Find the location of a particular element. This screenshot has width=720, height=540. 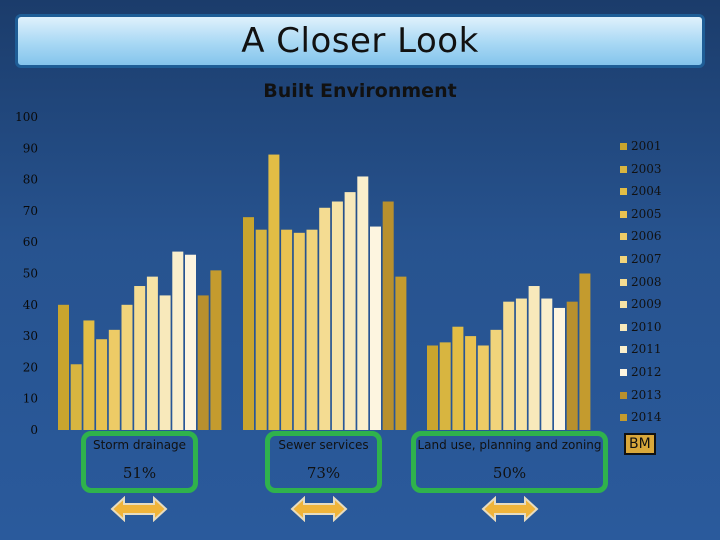

legend-item: 2014 is located at coordinates (641, 417).